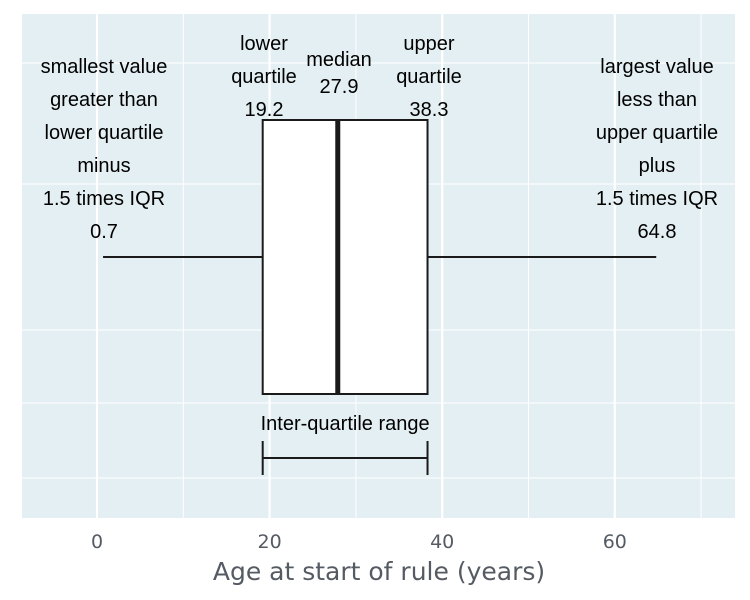 Image resolution: width=750 pixels, height=600 pixels. Describe the element at coordinates (264, 44) in the screenshot. I see `annotation-q1-line: lower` at that location.